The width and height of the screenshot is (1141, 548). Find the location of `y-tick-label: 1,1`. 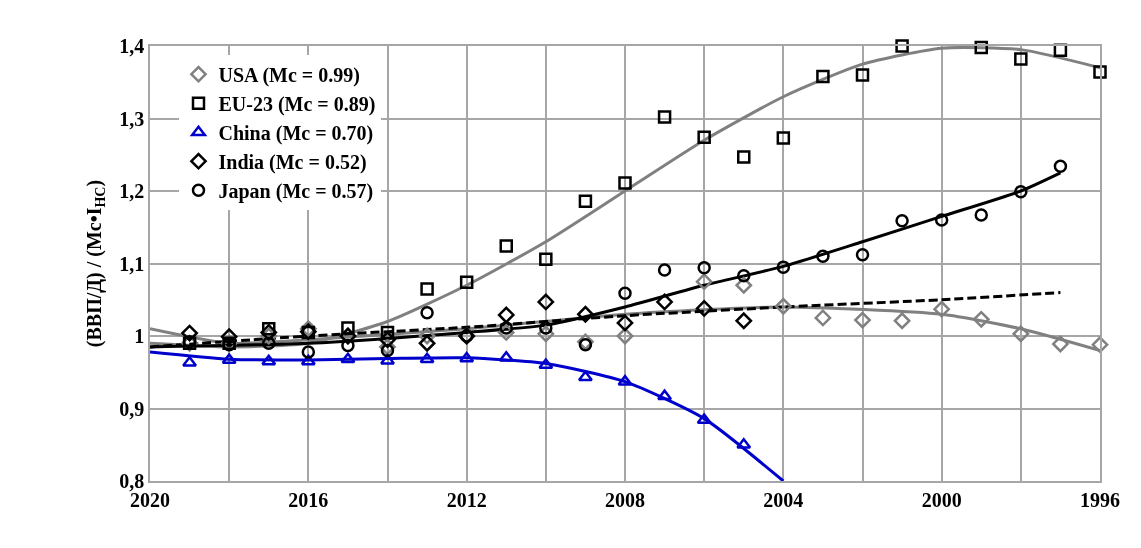

y-tick-label: 1,1 is located at coordinates (132, 263).